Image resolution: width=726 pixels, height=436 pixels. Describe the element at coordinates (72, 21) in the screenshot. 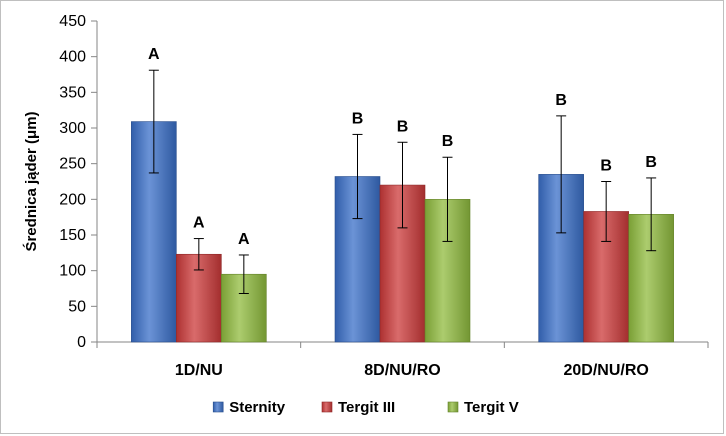

I see `y-tick-label: 450` at that location.